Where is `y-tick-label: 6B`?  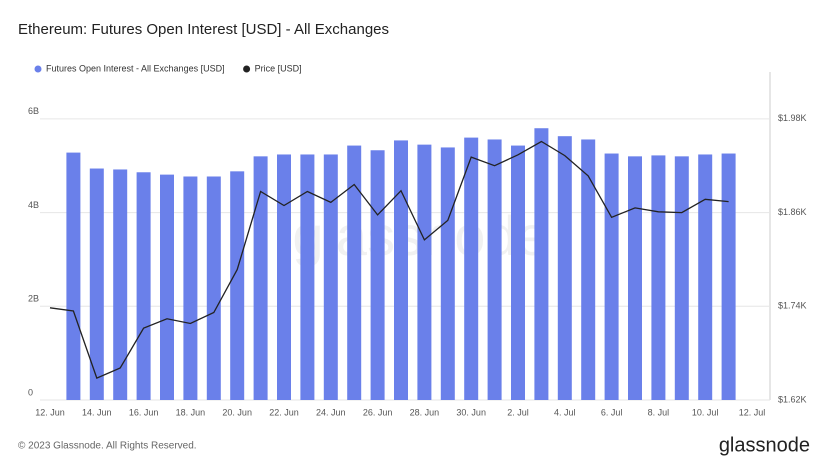
y-tick-label: 6B is located at coordinates (33, 111).